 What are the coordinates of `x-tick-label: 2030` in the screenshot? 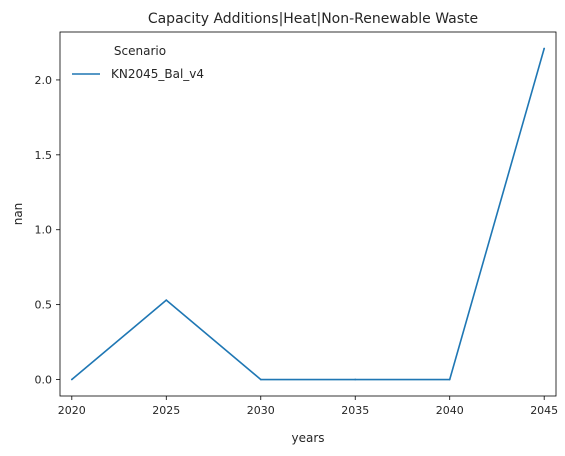 It's located at (261, 410).